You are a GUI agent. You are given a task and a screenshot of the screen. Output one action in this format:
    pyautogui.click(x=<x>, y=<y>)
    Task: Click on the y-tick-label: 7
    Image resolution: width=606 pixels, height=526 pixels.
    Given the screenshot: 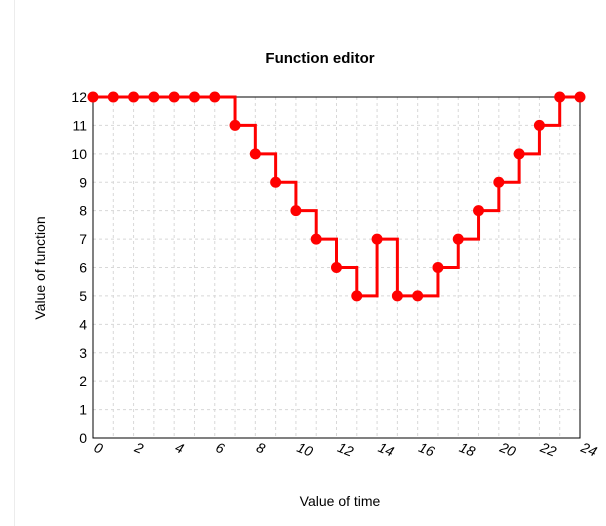 What is the action you would take?
    pyautogui.click(x=83, y=239)
    